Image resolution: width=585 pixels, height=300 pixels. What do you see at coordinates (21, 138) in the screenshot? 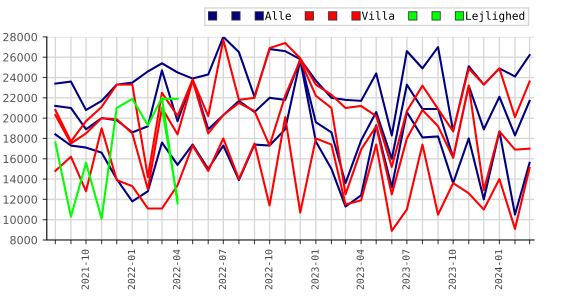
I see `y-tick-label: 18000` at bounding box center [21, 138].